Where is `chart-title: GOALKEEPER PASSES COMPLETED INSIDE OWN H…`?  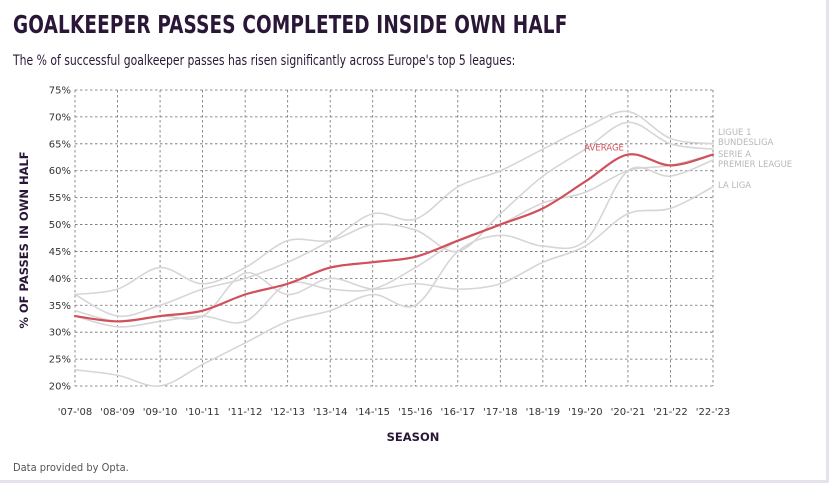 chart-title: GOALKEEPER PASSES COMPLETED INSIDE OWN H… is located at coordinates (290, 24).